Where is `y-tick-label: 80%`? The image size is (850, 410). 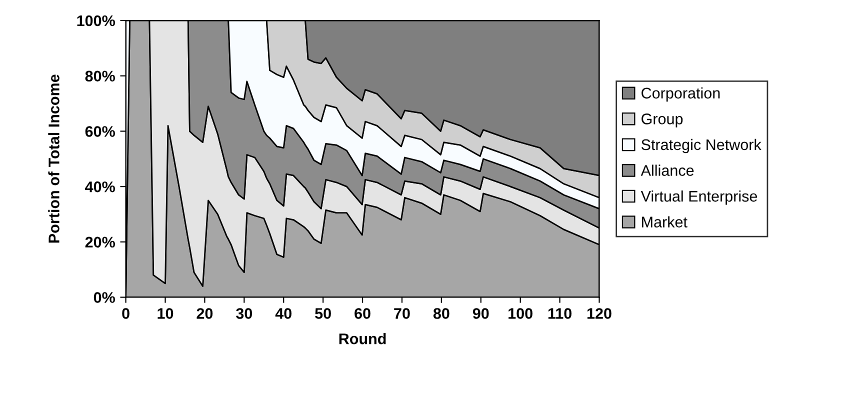 y-tick-label: 80% is located at coordinates (100, 76).